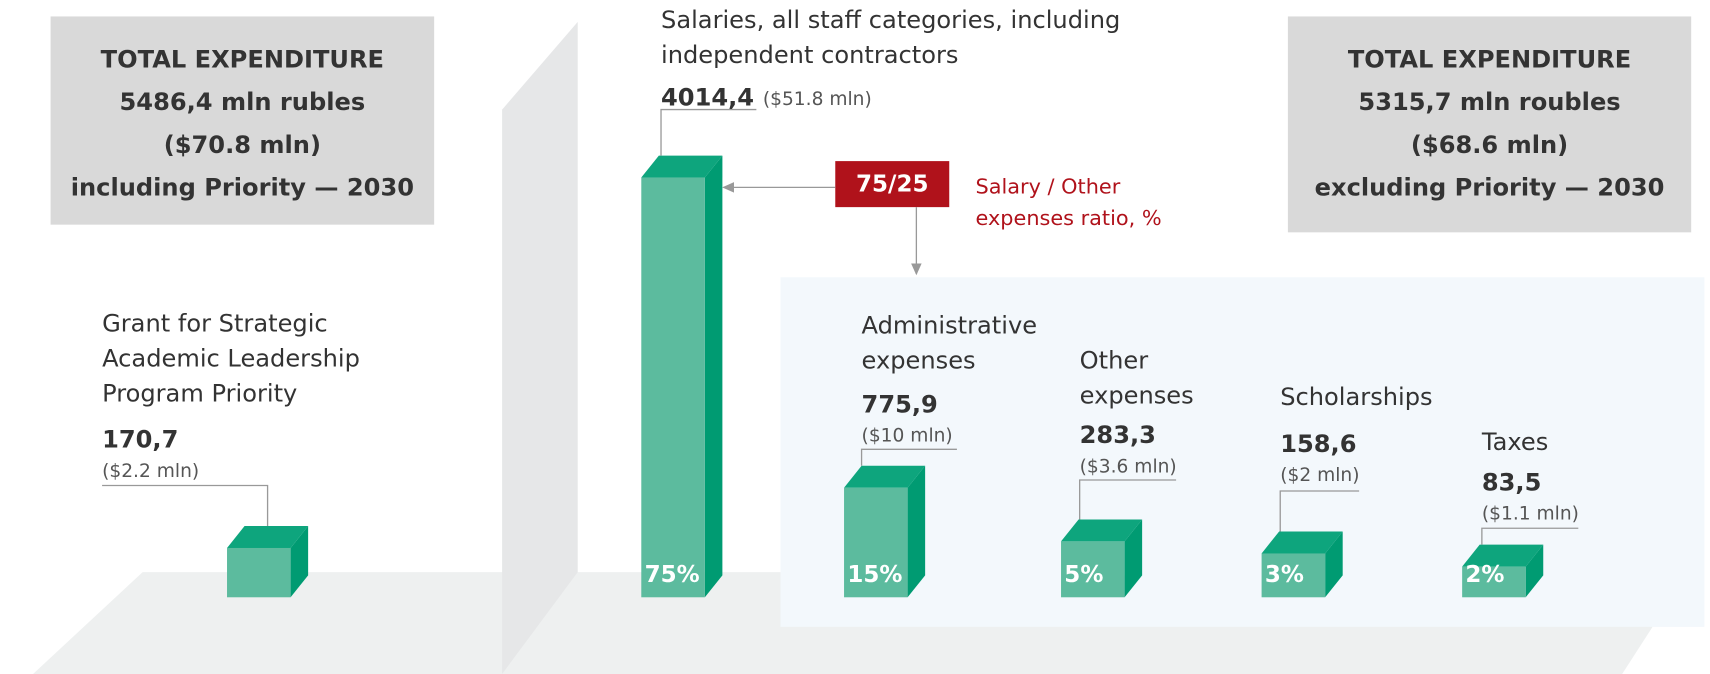  Describe the element at coordinates (1118, 435) in the screenshot. I see `item-value: 283,3` at that location.